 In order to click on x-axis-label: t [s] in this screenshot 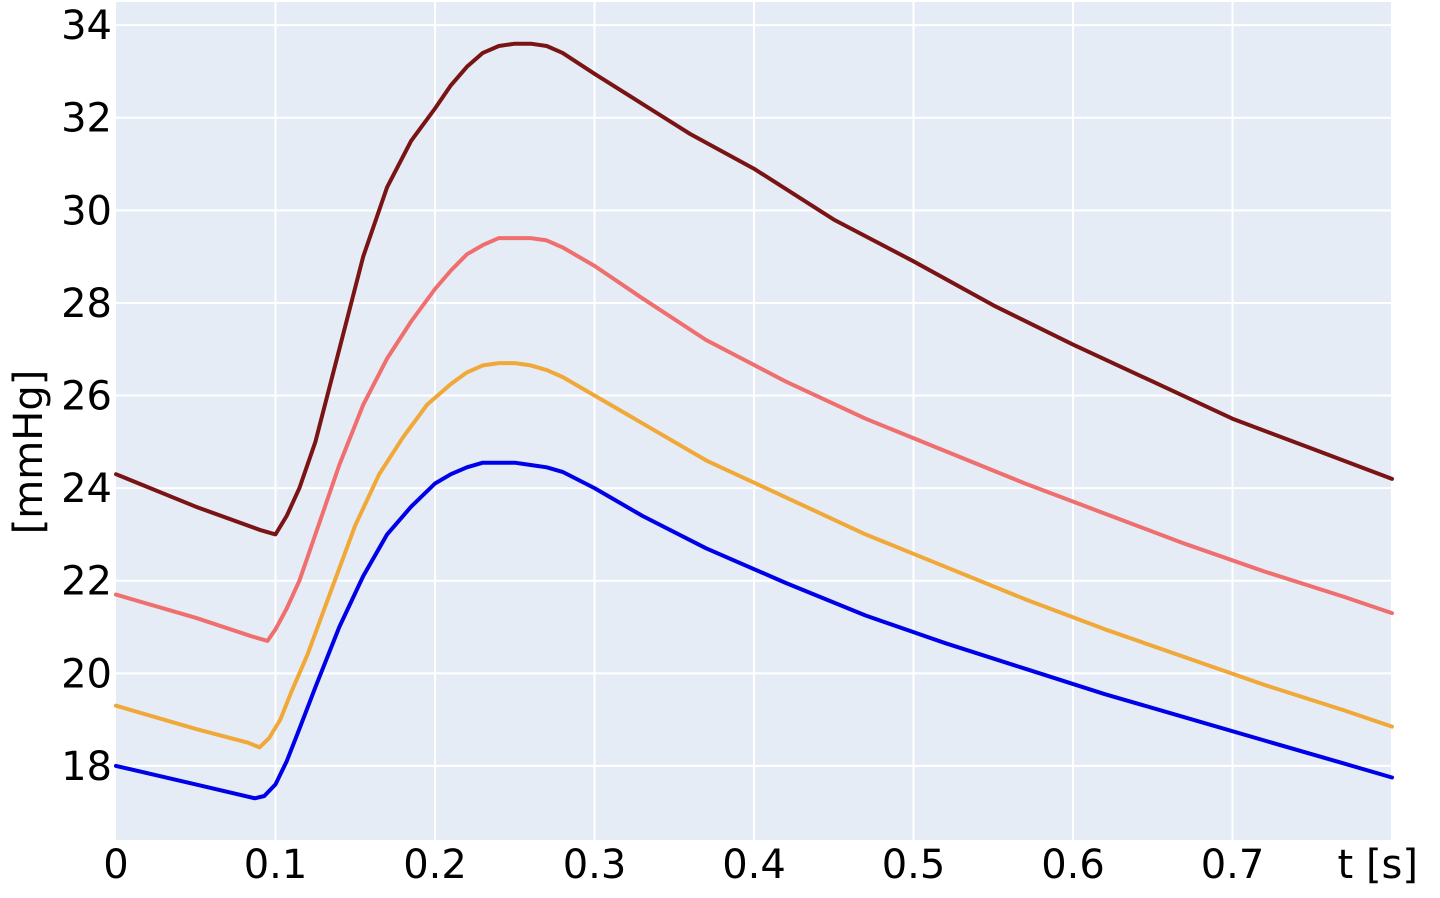, I will do `click(1378, 865)`.